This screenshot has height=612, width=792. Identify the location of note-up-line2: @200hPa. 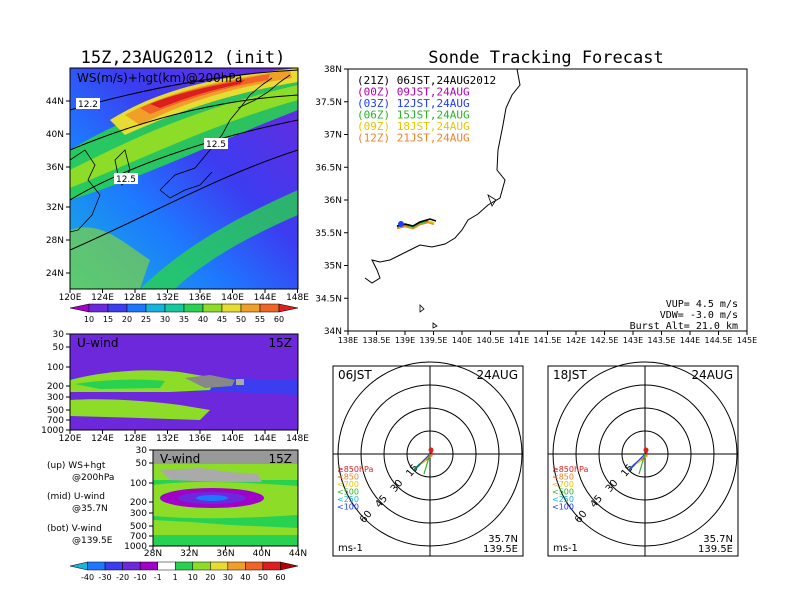
(93, 478).